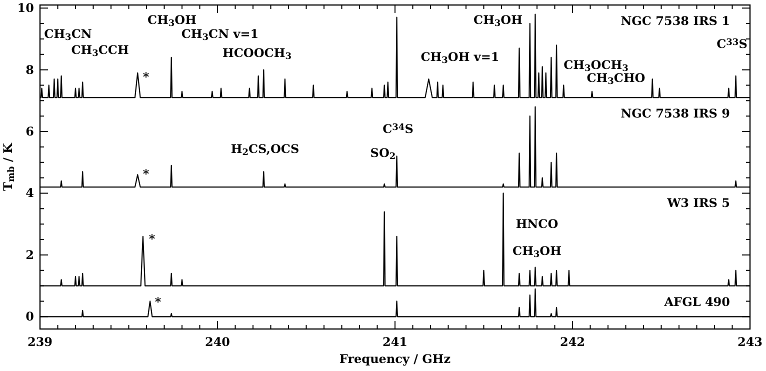  Describe the element at coordinates (398, 129) in the screenshot. I see `annotation: C$^{34}$S` at that location.